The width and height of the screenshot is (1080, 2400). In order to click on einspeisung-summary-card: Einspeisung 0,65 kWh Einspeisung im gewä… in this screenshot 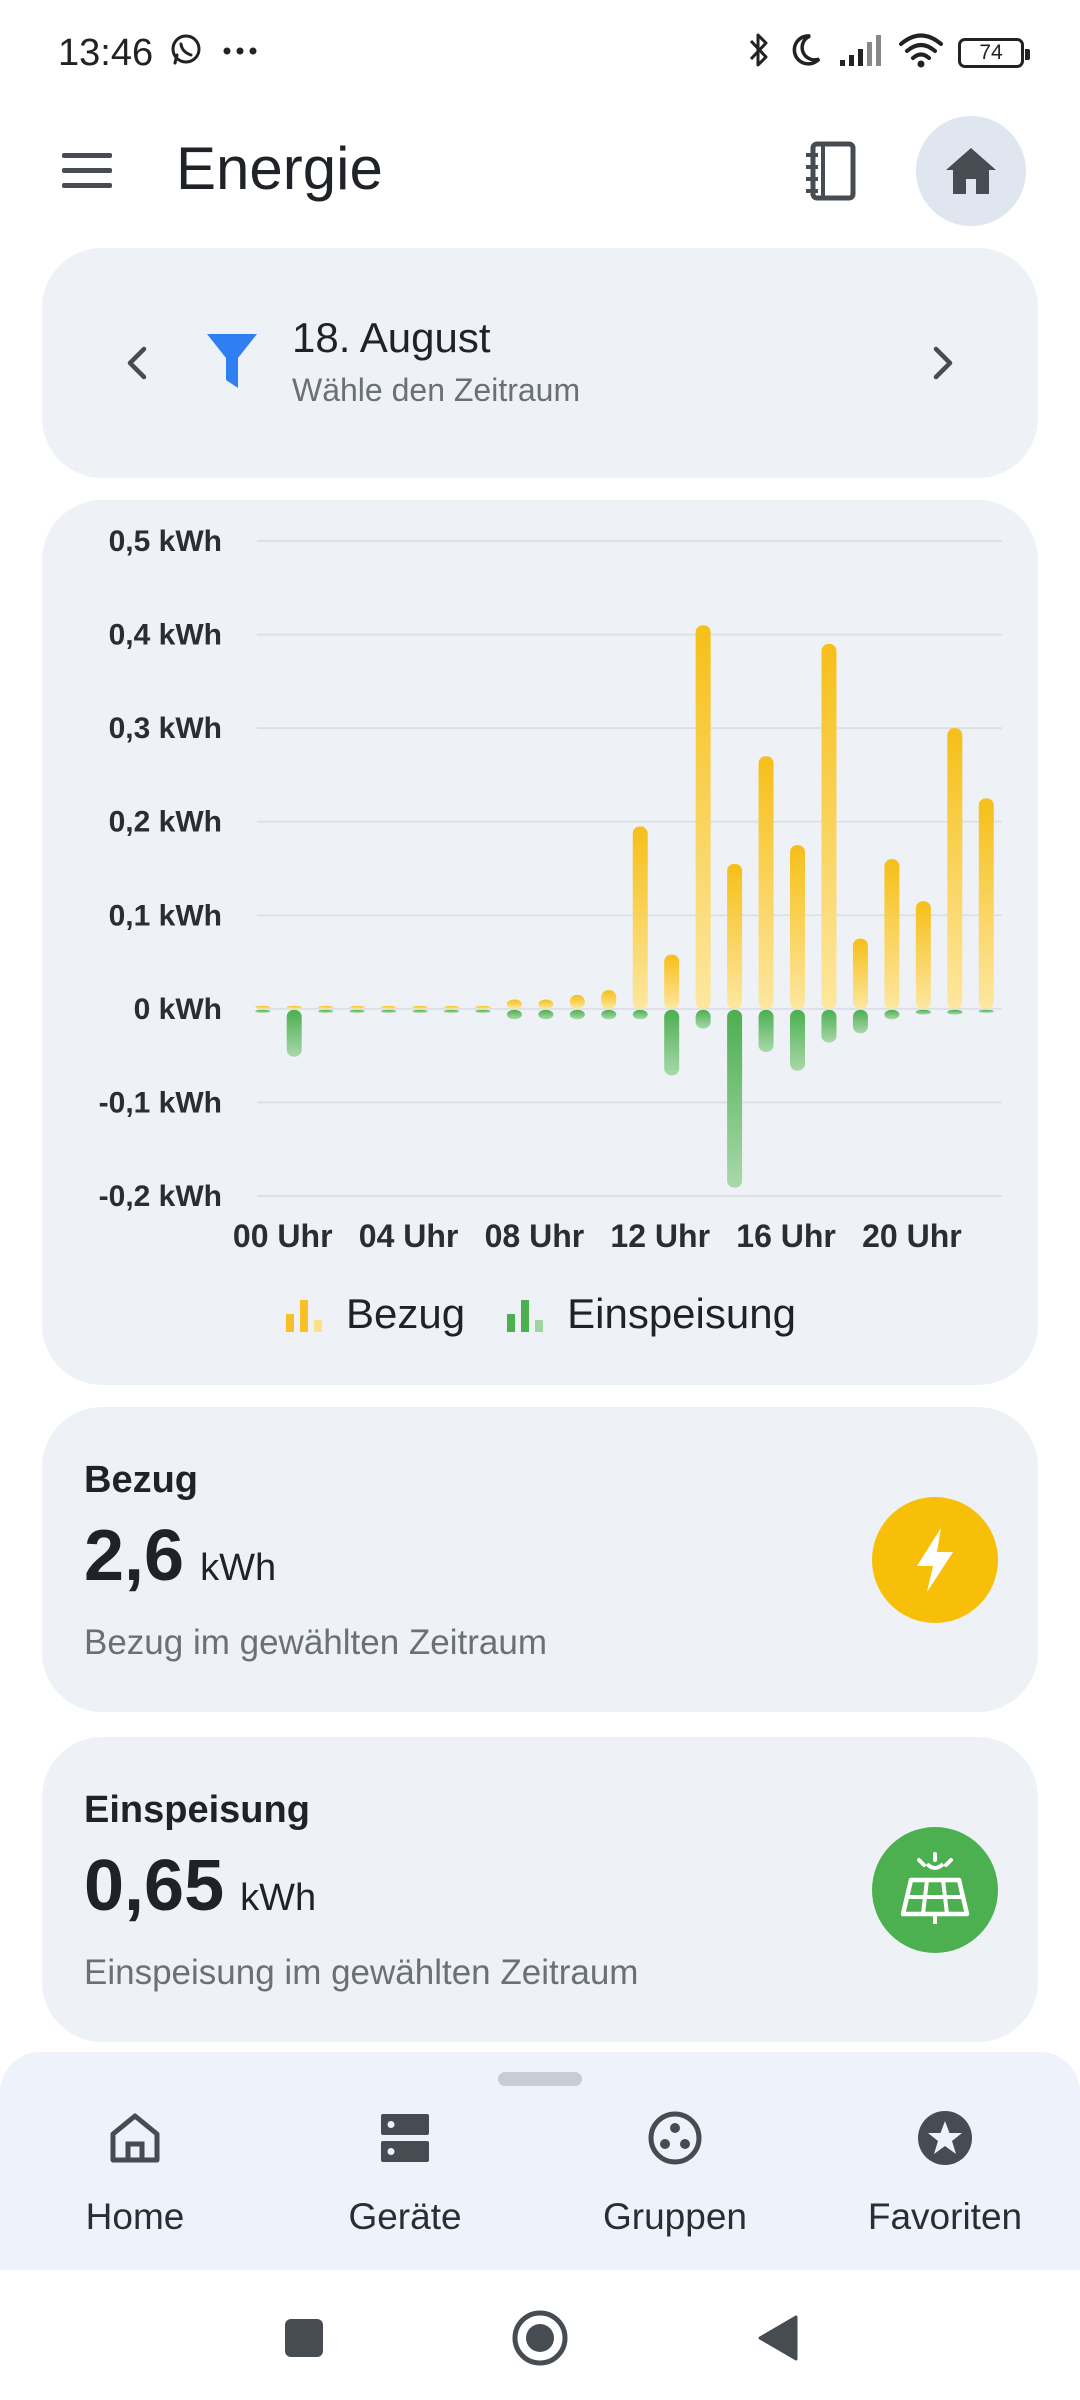, I will do `click(540, 1889)`.